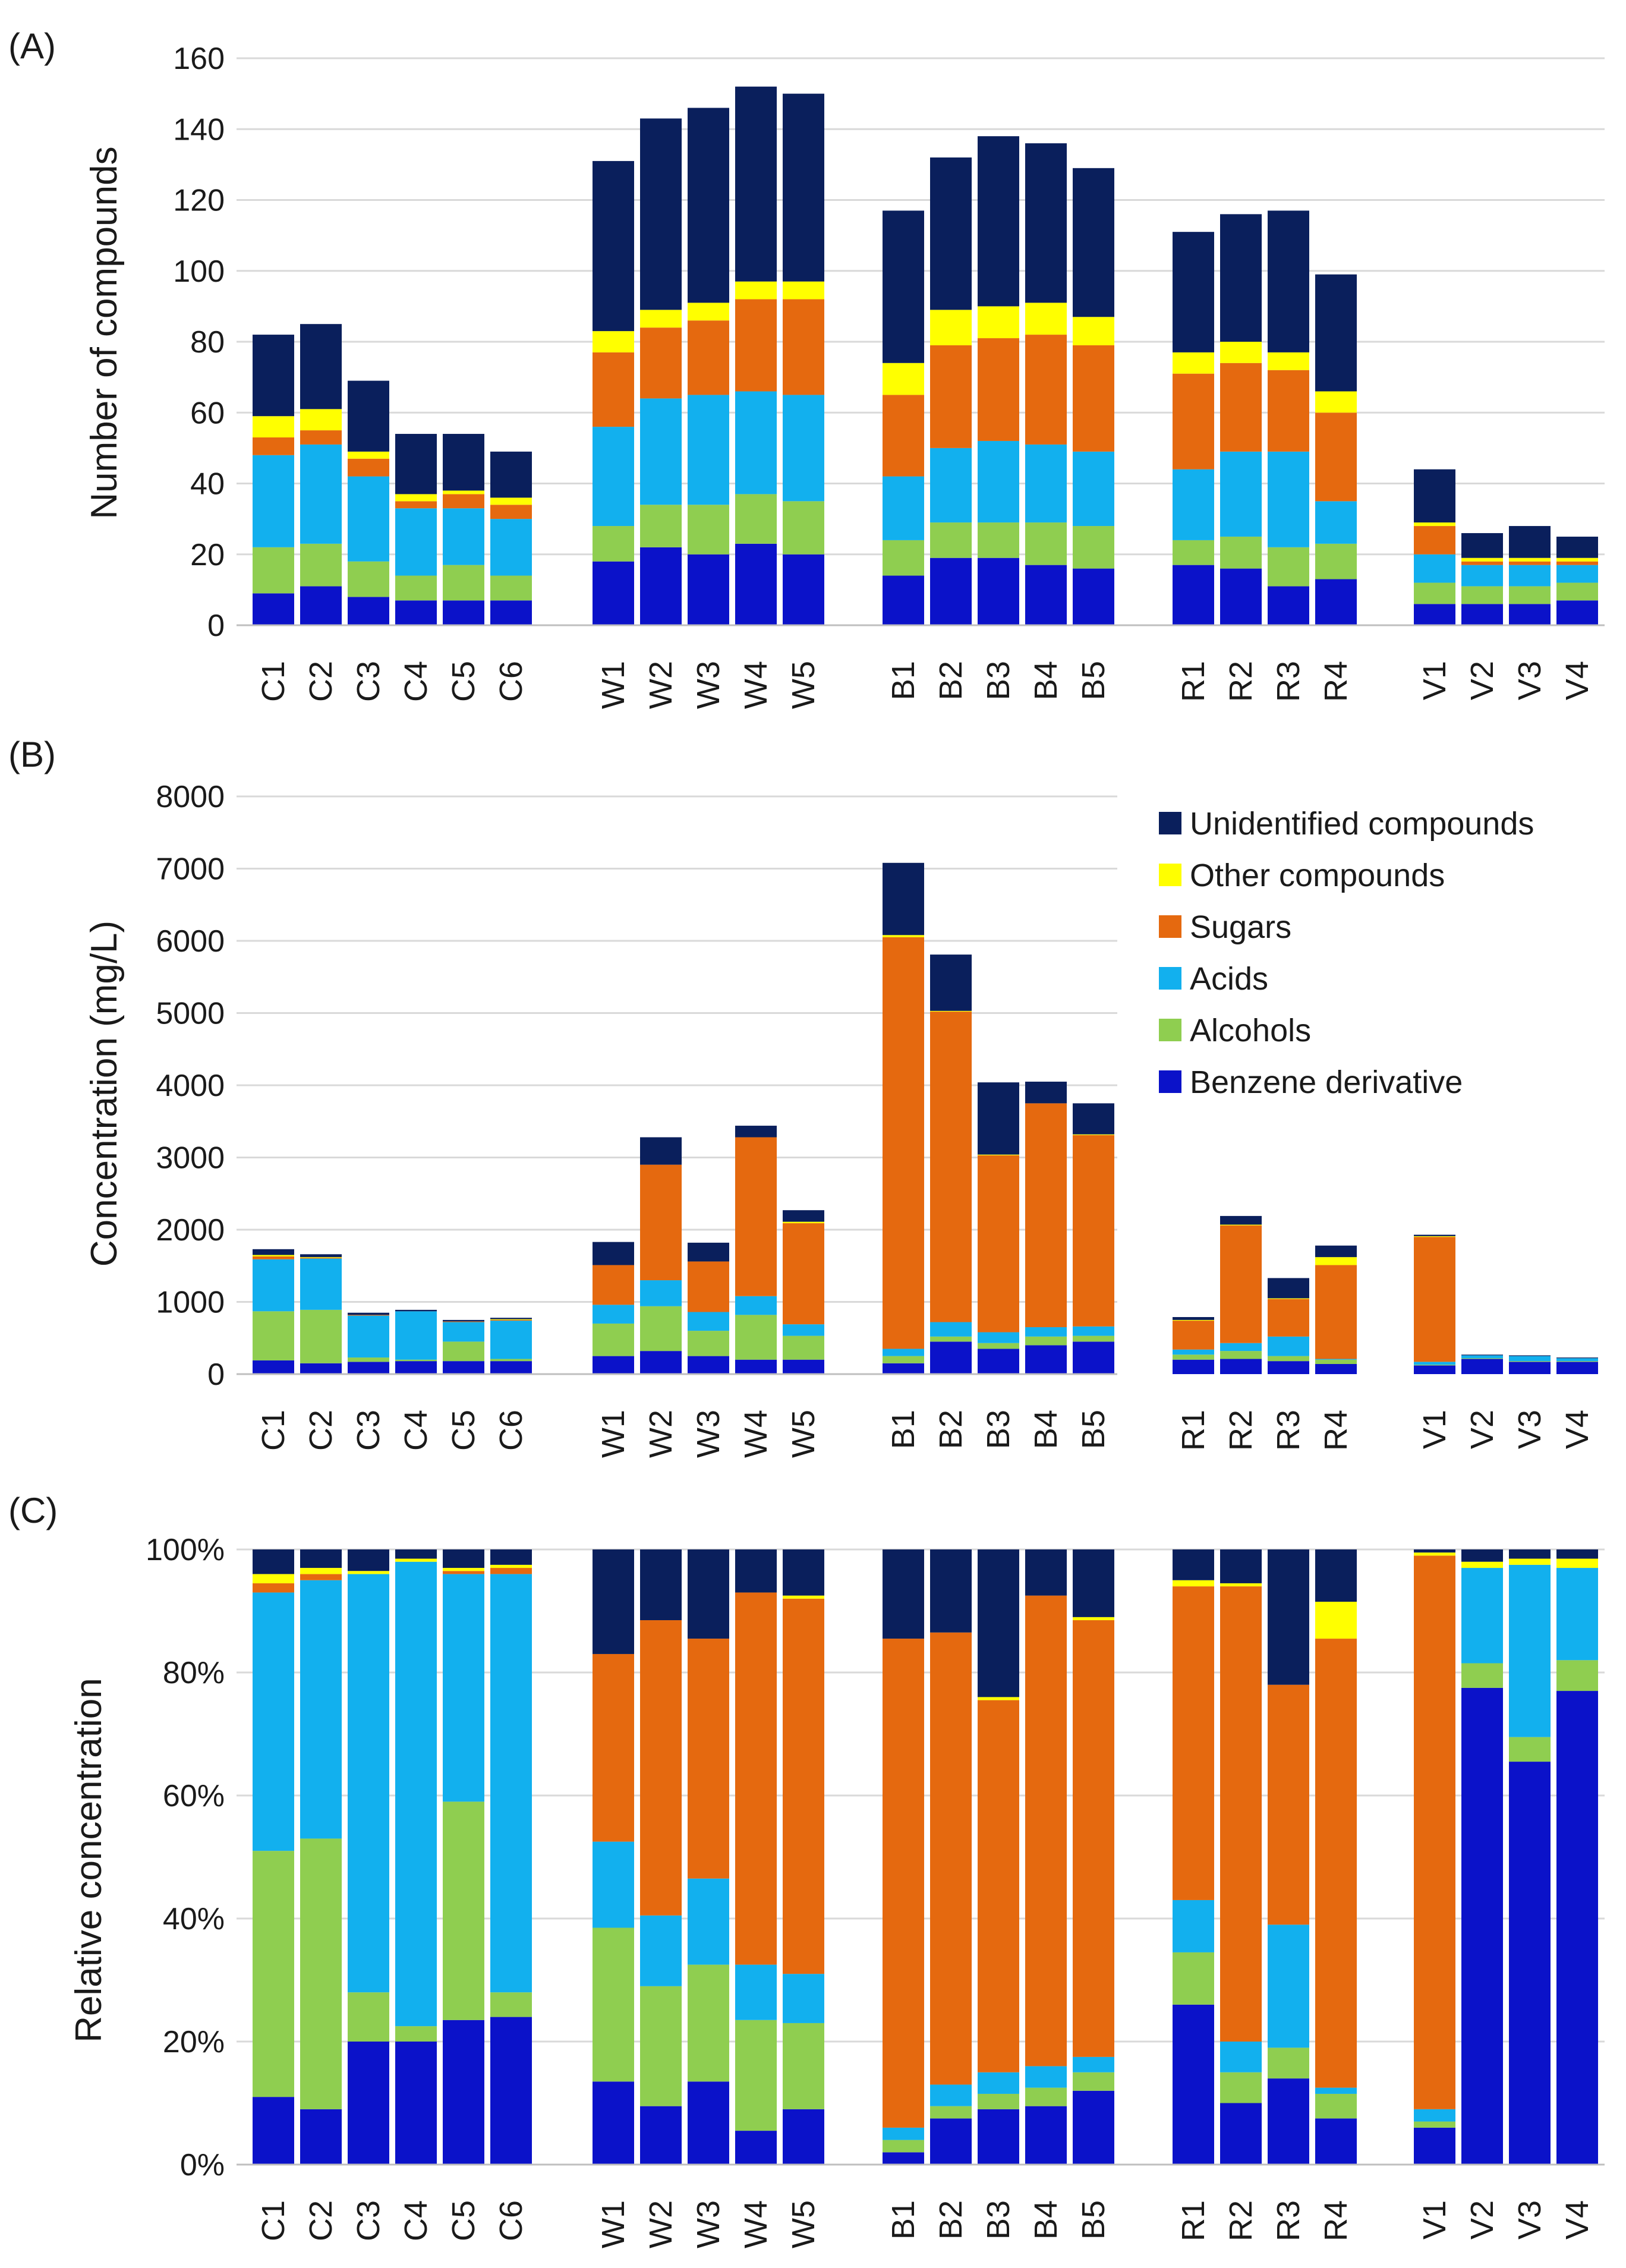 Image resolution: width=1626 pixels, height=2268 pixels. What do you see at coordinates (903, 1143) in the screenshot?
I see `panel-b-bar-B1-sugars` at bounding box center [903, 1143].